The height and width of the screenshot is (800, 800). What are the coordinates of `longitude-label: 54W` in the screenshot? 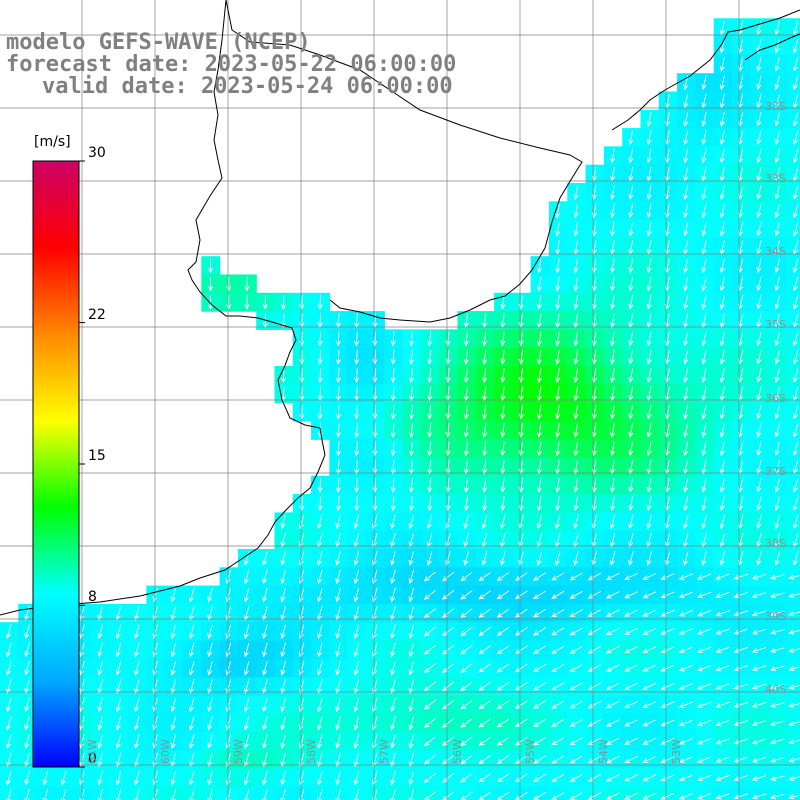 It's located at (603, 751).